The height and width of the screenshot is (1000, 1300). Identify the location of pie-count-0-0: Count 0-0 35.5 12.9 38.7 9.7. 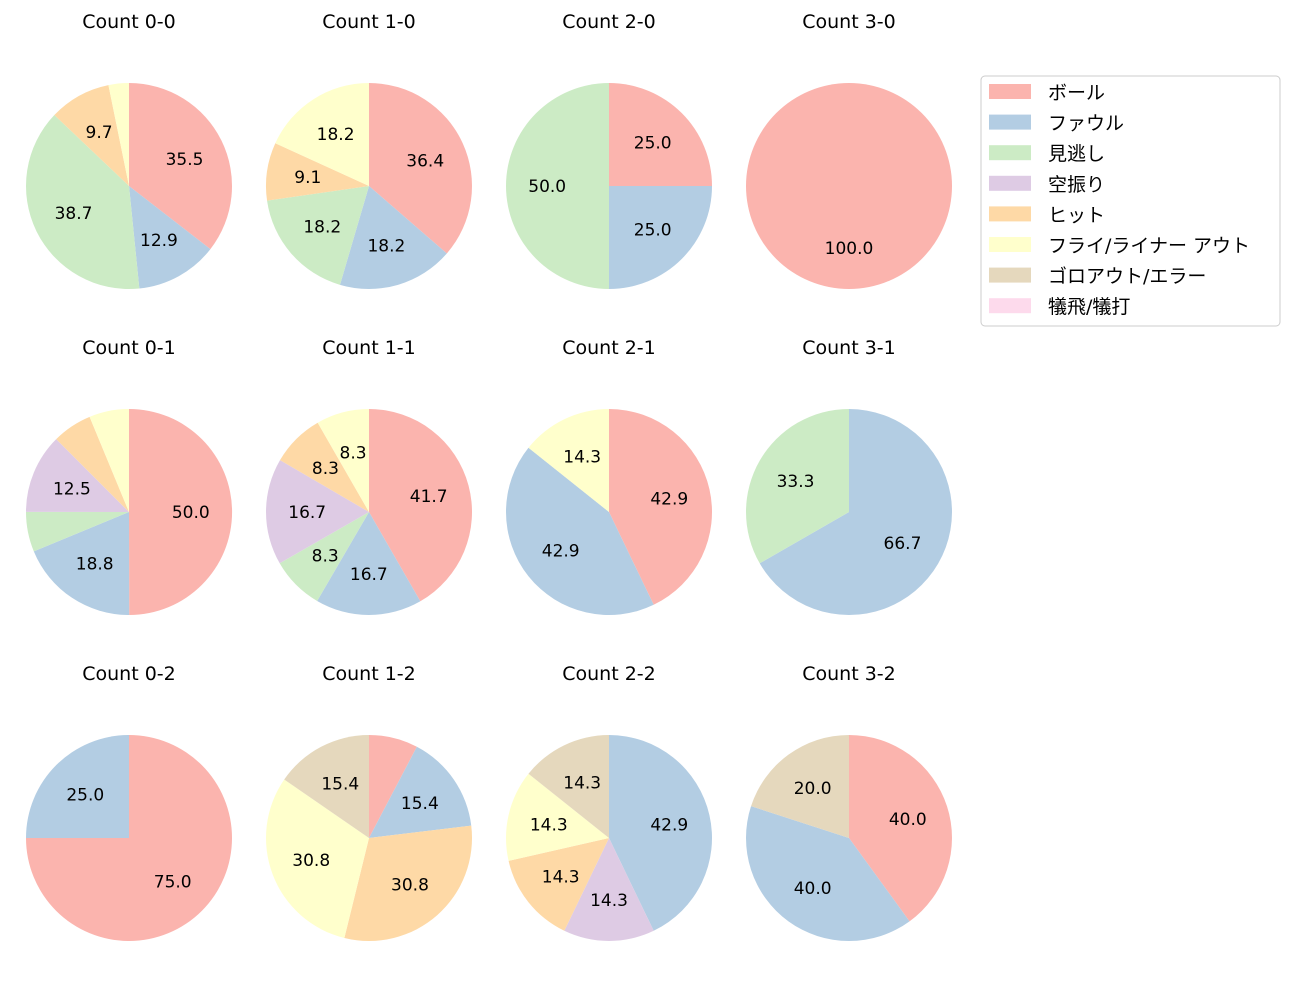
(129, 150).